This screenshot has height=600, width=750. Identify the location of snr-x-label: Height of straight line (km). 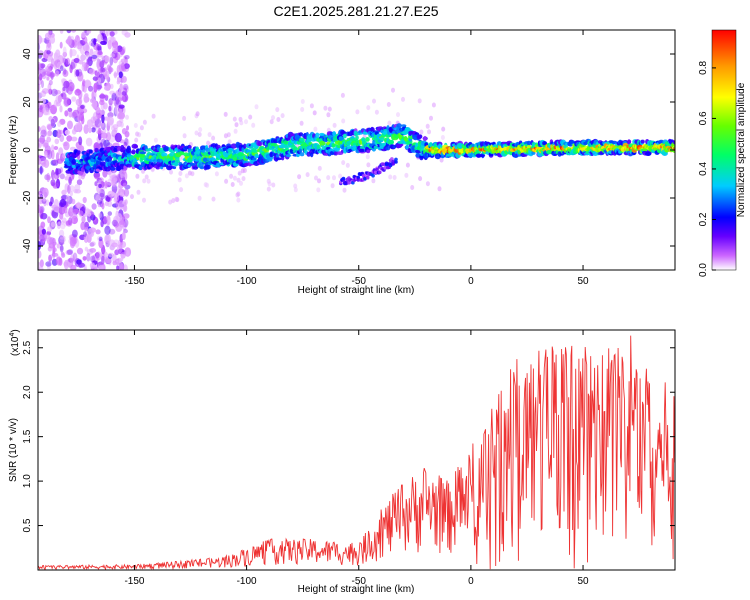
(356, 589).